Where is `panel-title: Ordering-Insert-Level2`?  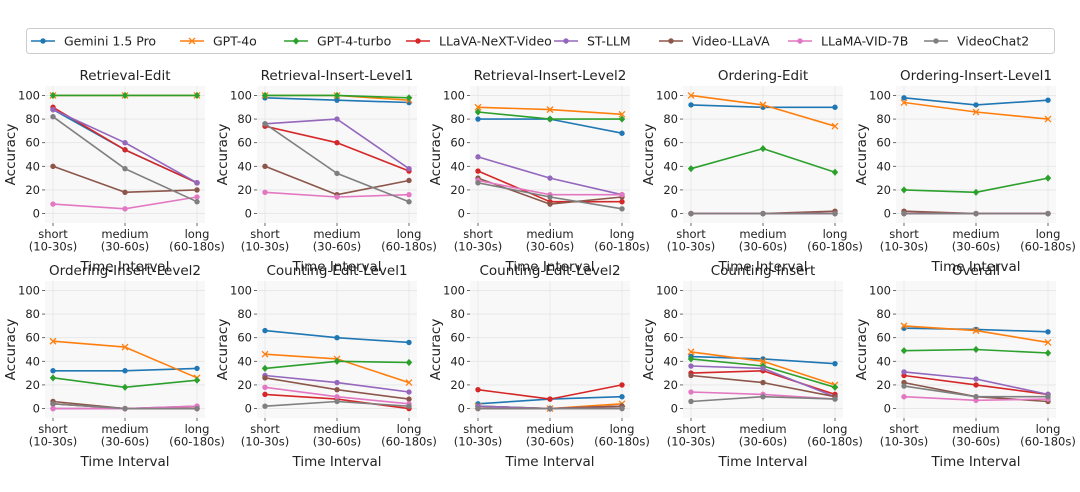
panel-title: Ordering-Insert-Level2 is located at coordinates (125, 271).